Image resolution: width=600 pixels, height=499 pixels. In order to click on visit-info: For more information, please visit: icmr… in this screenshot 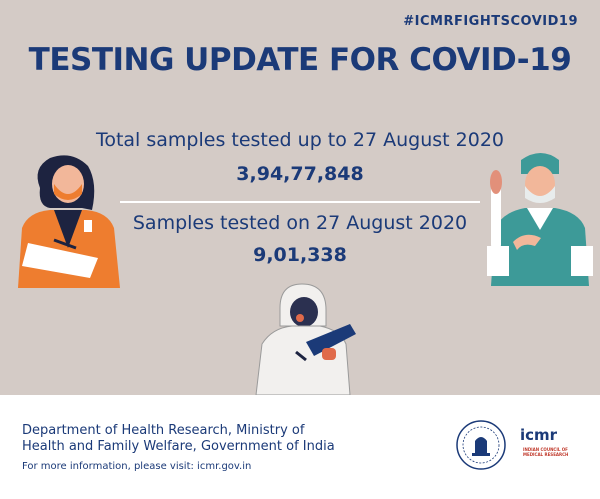, I will do `click(137, 466)`.